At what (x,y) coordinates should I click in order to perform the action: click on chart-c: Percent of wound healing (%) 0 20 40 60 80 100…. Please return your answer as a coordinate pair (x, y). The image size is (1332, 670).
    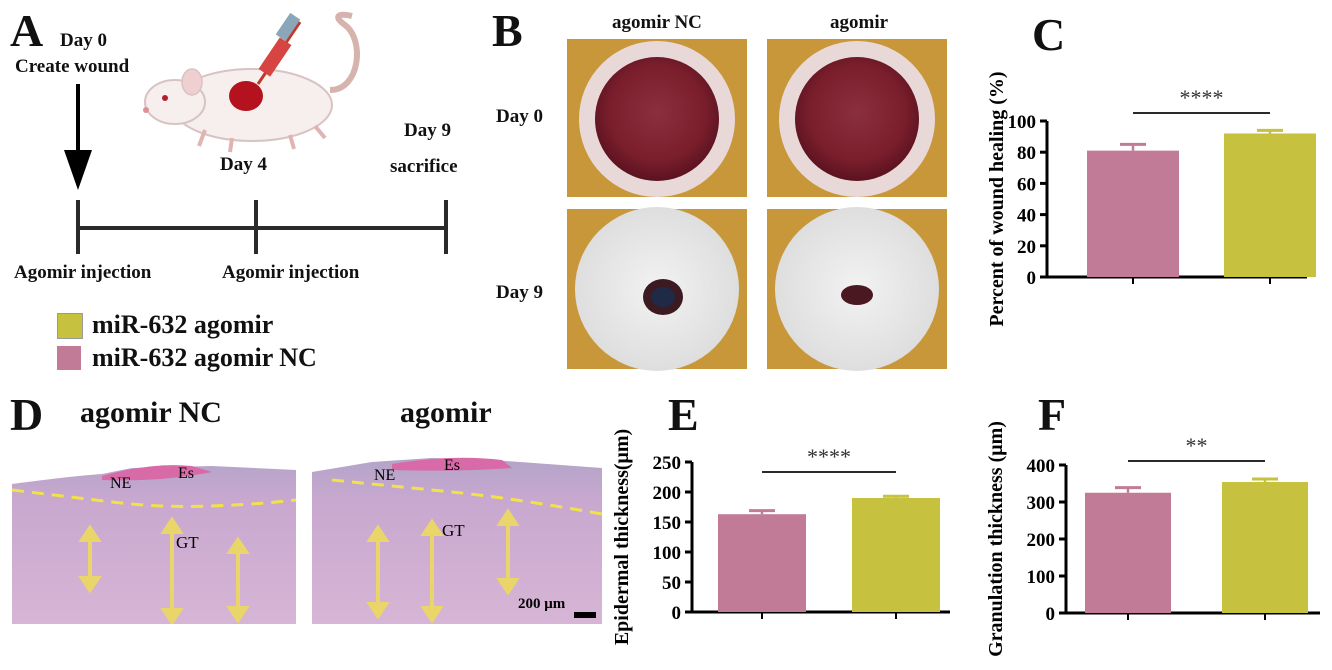
    Looking at the image, I should click on (1151, 199).